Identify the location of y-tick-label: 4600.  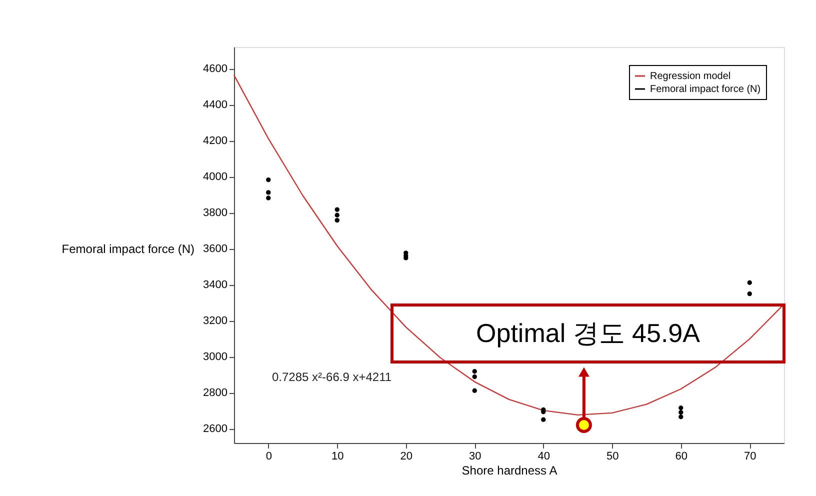
(215, 69).